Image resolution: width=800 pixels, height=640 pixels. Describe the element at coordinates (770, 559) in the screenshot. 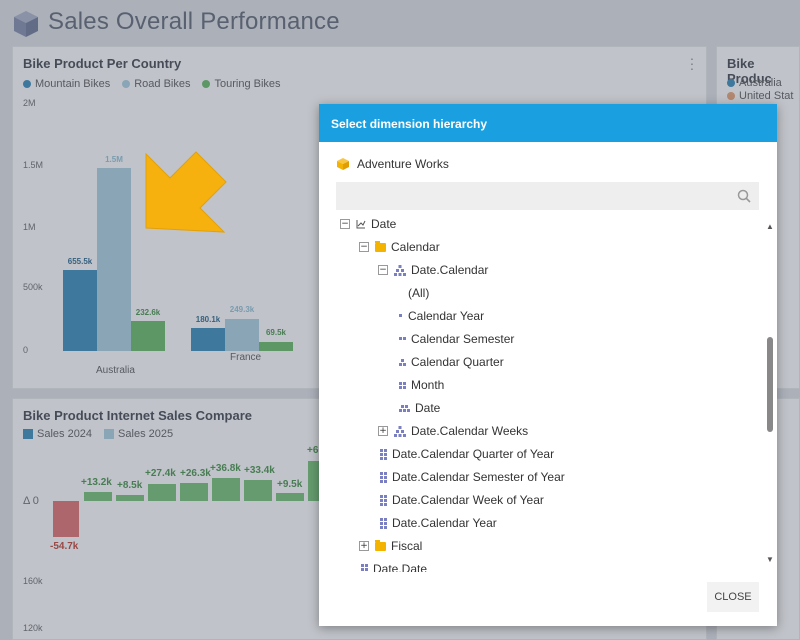

I see `scroll-down-icon: ▼` at that location.